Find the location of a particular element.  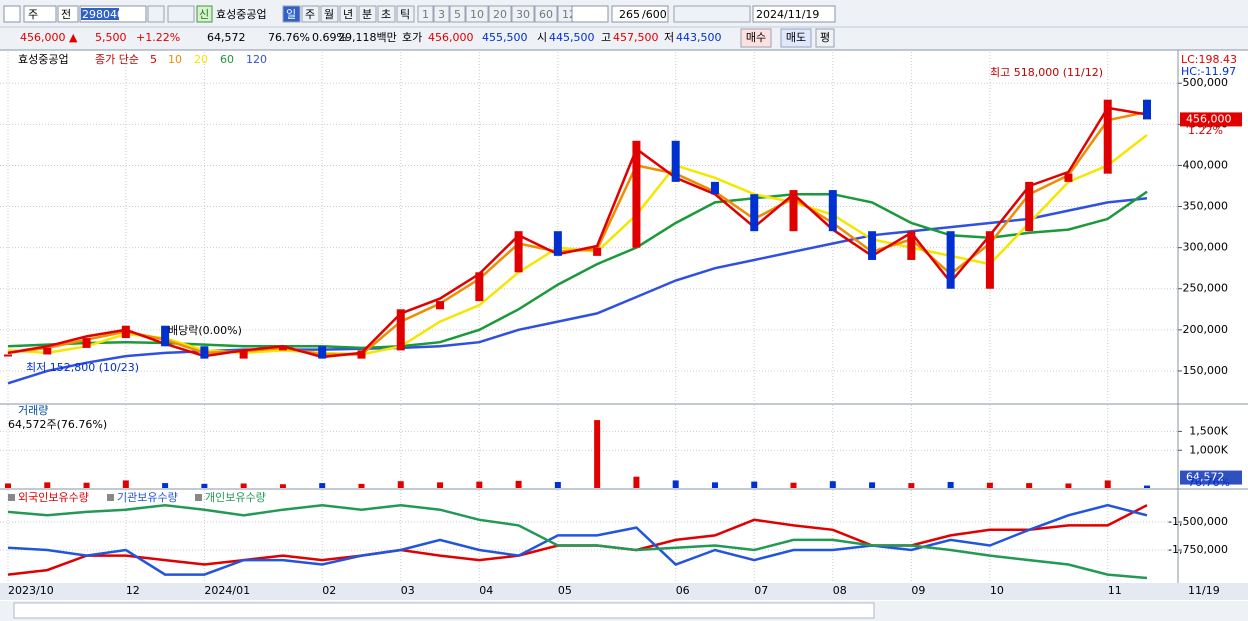

interval-label: 60 is located at coordinates (546, 14).